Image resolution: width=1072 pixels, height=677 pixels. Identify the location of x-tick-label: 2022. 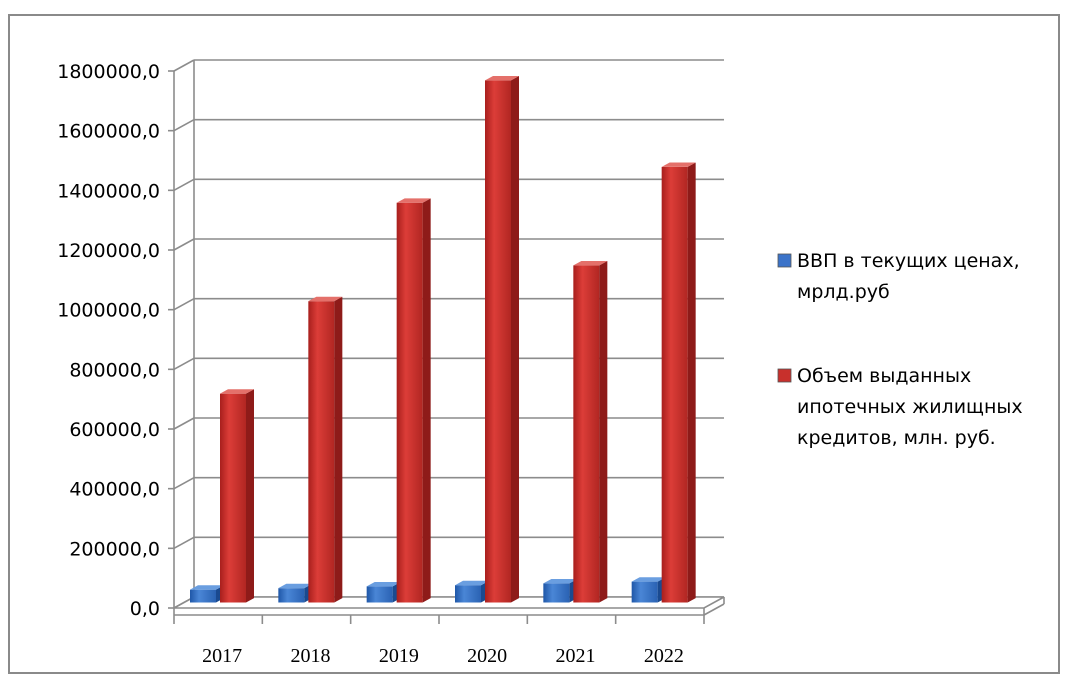
(664, 656).